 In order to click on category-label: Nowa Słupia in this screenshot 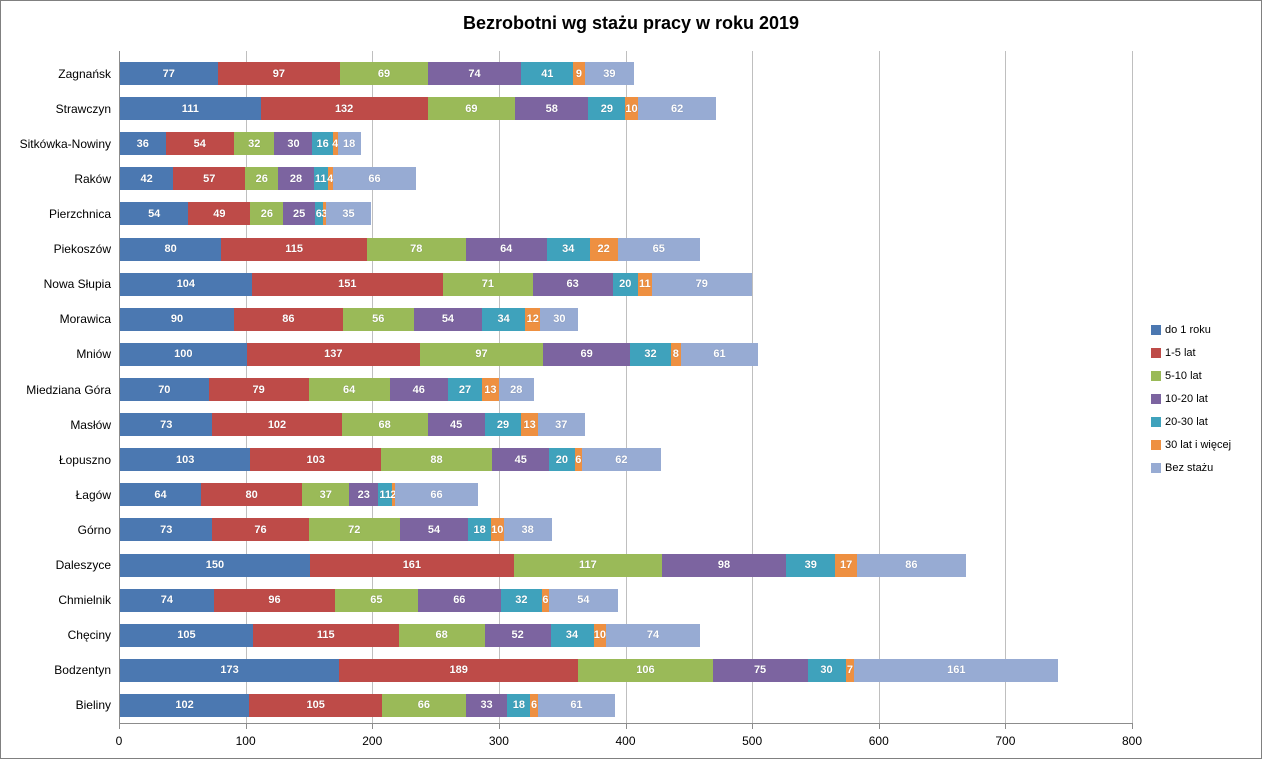, I will do `click(77, 284)`.